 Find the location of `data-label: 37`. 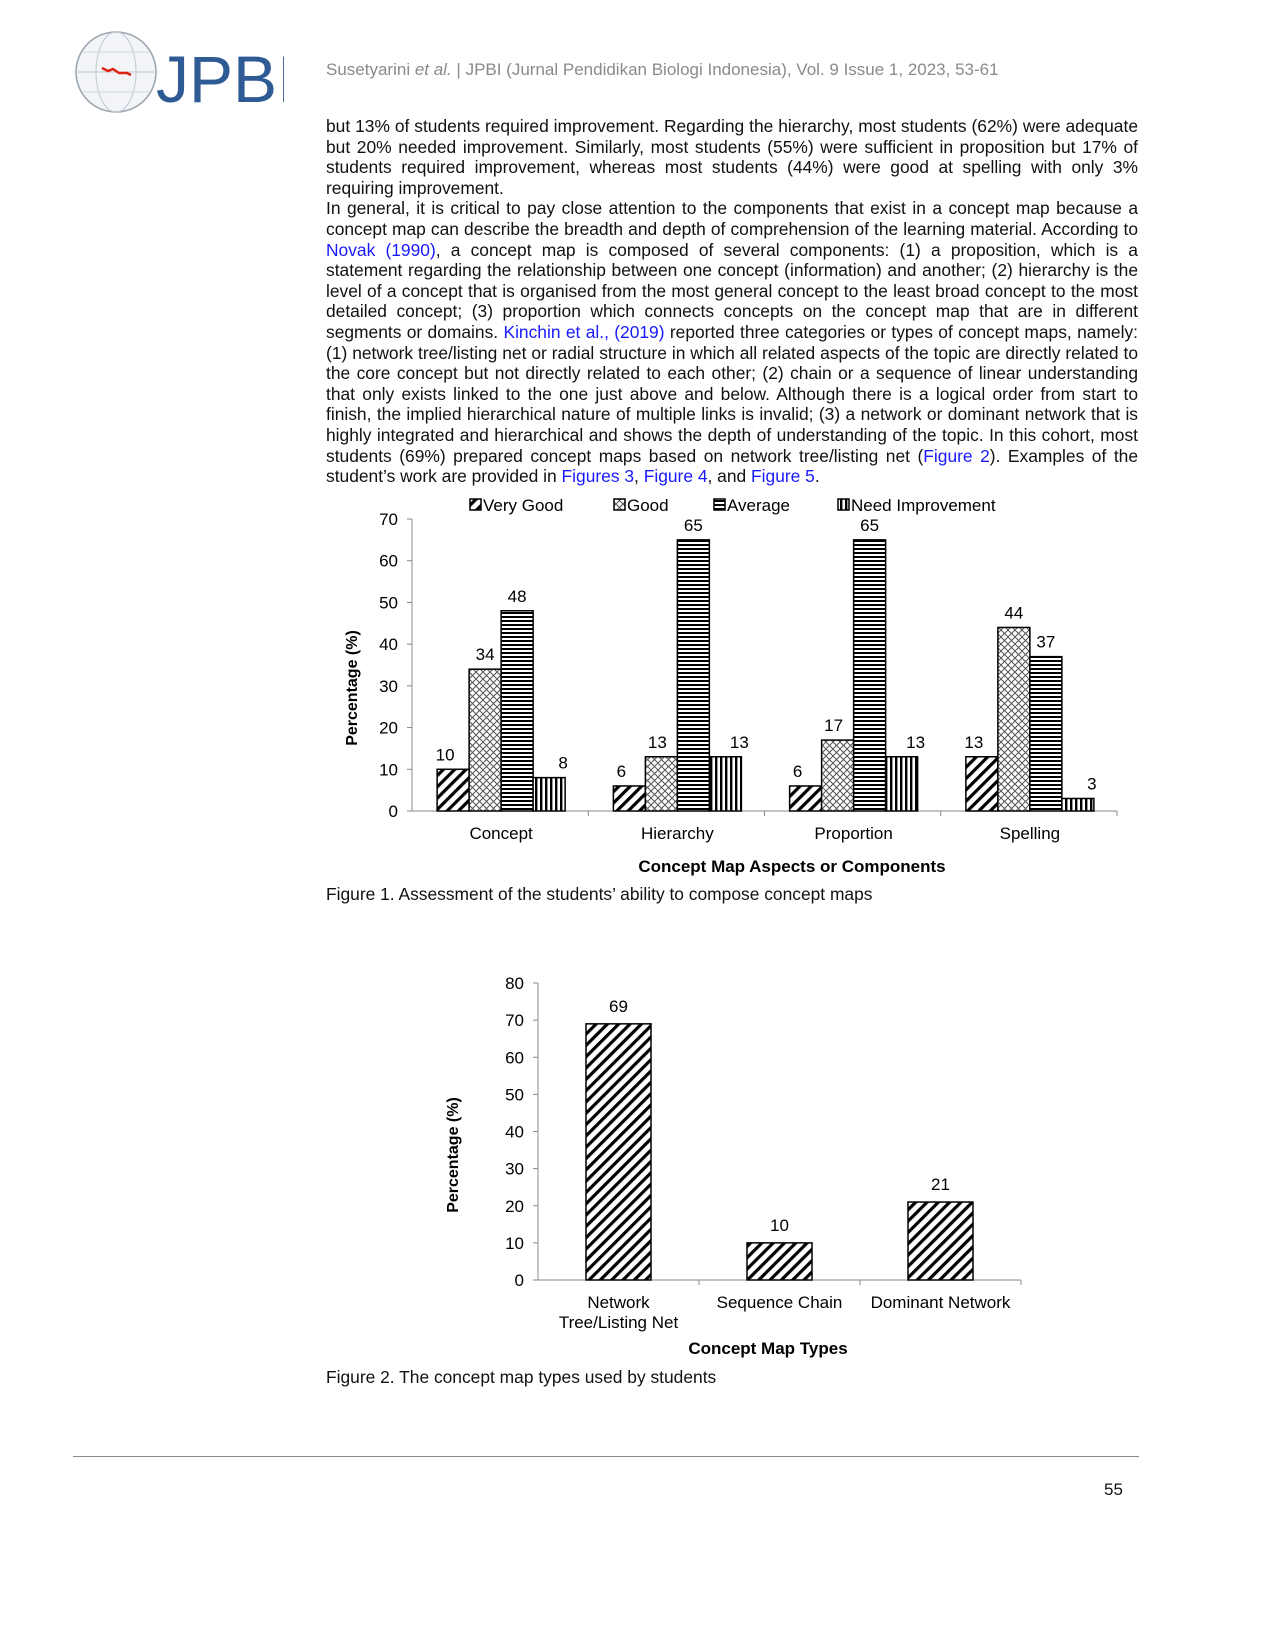

data-label: 37 is located at coordinates (1045, 642).